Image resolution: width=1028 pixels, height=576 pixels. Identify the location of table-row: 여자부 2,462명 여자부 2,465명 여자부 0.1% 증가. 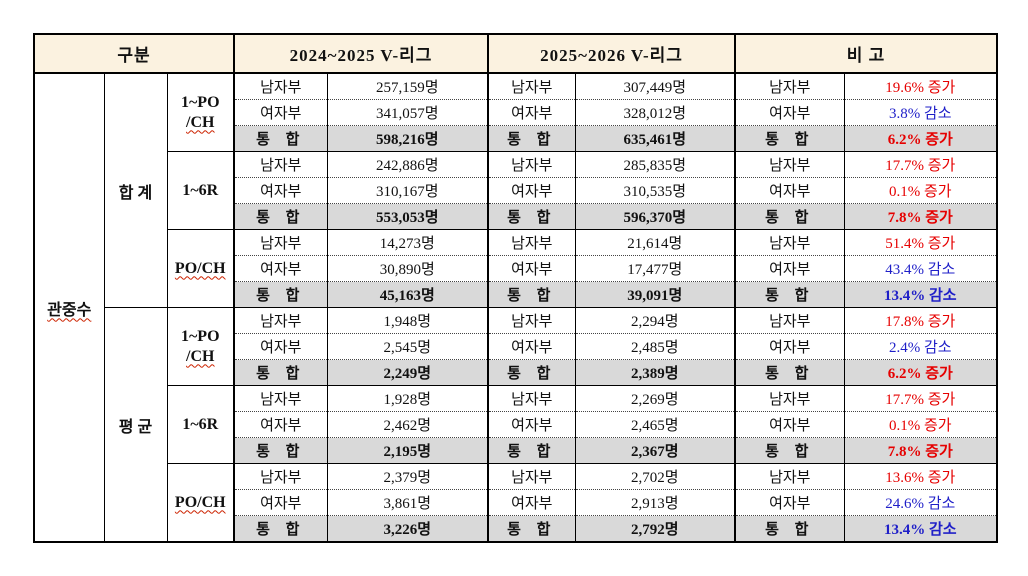
(516, 424).